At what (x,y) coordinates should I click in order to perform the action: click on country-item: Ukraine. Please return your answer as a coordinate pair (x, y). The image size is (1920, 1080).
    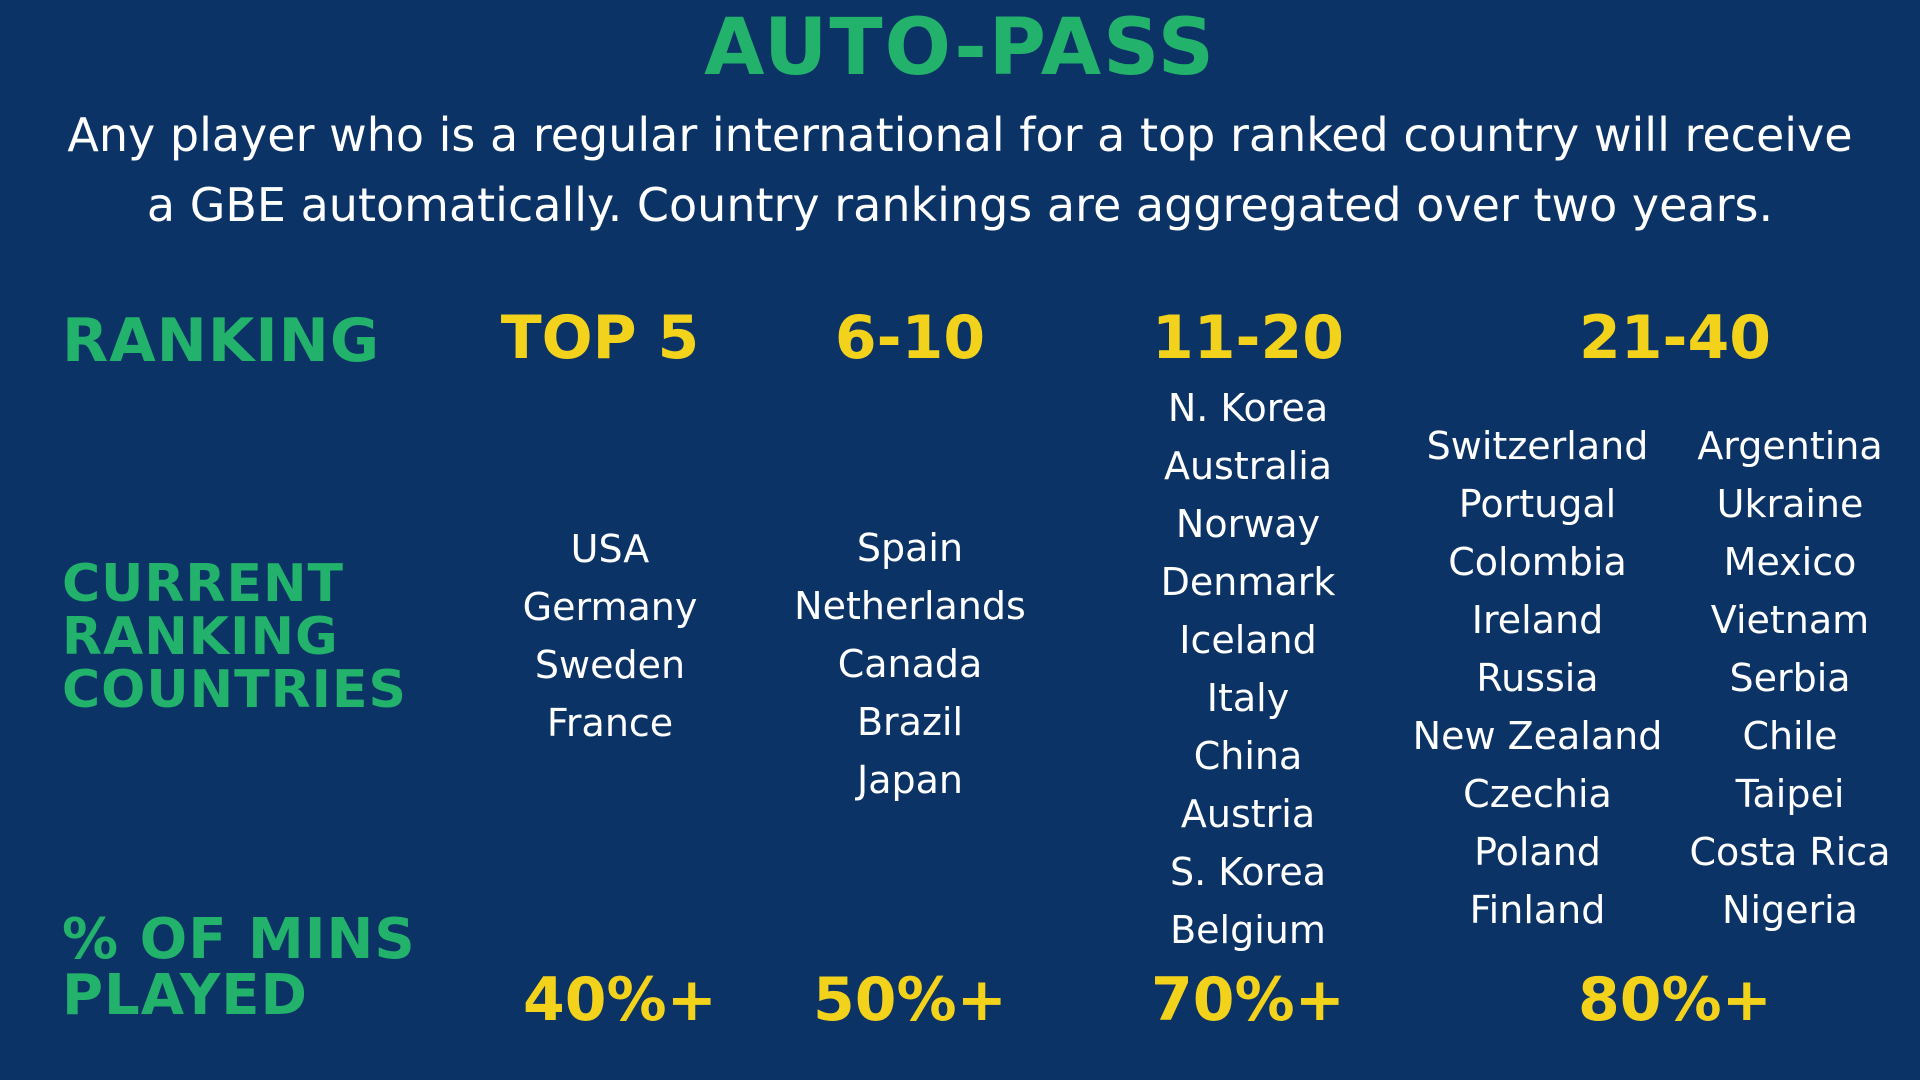
    Looking at the image, I should click on (1790, 504).